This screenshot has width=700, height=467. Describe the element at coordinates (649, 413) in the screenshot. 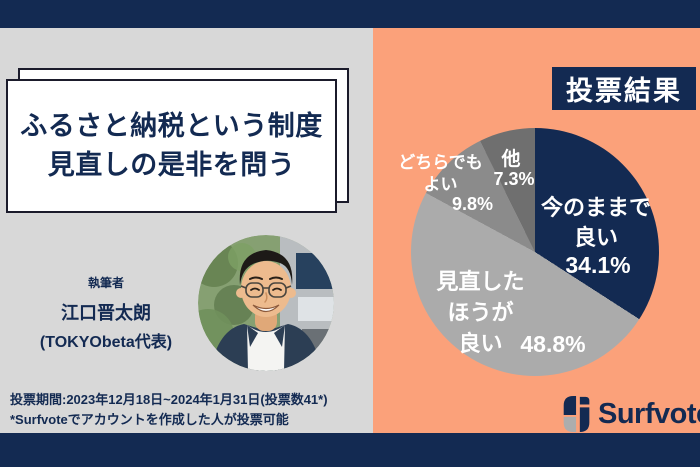

I see `surfvote-logo-text: Surfvote` at that location.